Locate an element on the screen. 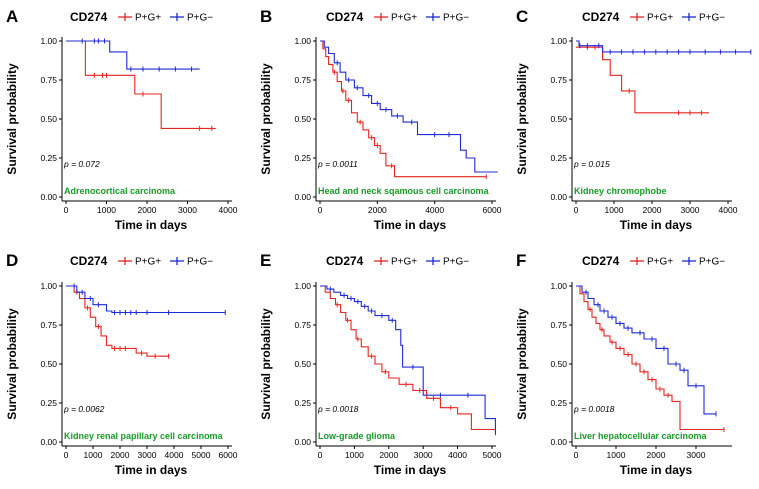  cancer-label: Head and neck sqamous cell carcinoma is located at coordinates (404, 191).